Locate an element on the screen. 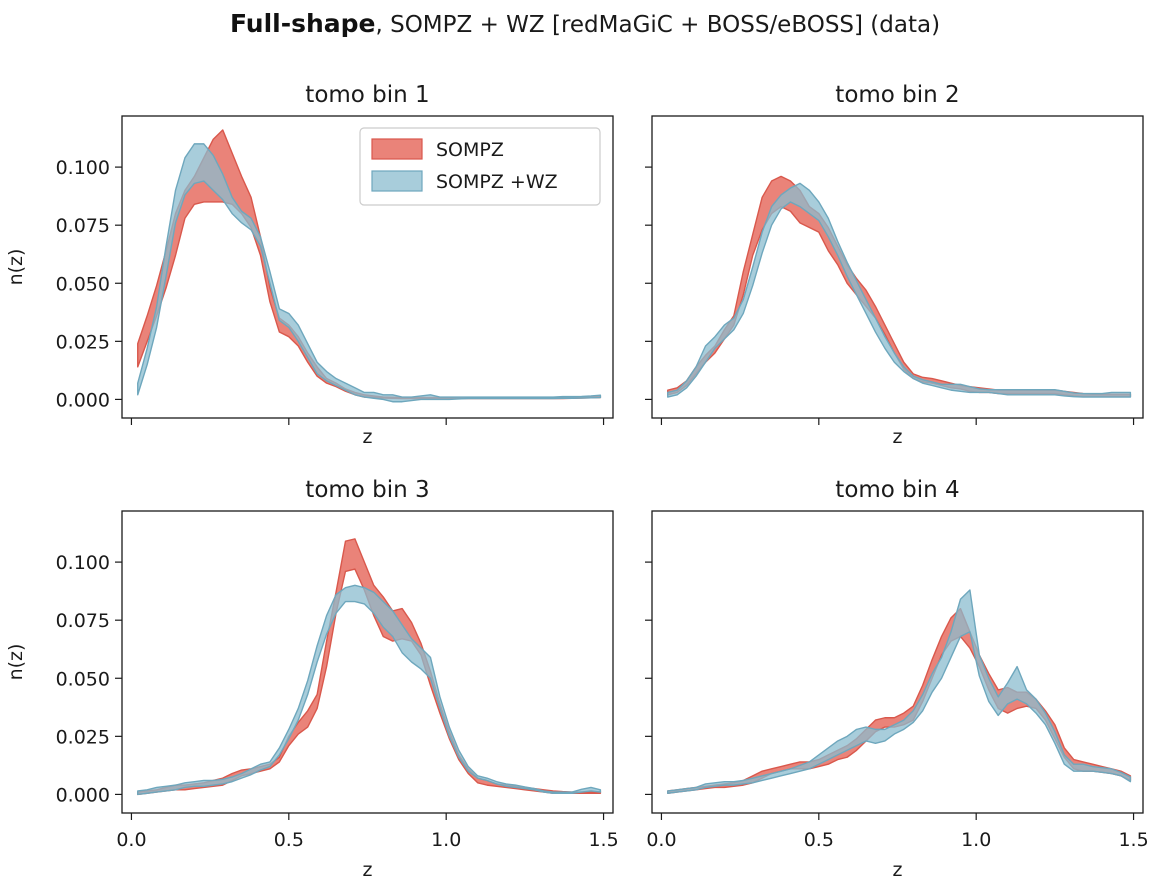 The width and height of the screenshot is (1170, 894). panel-title: tomo bin 3 is located at coordinates (367, 490).